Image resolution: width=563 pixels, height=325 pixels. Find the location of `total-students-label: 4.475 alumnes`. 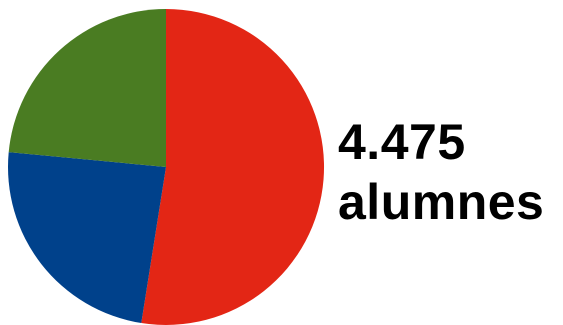

total-students-label: 4.475 alumnes is located at coordinates (450, 172).